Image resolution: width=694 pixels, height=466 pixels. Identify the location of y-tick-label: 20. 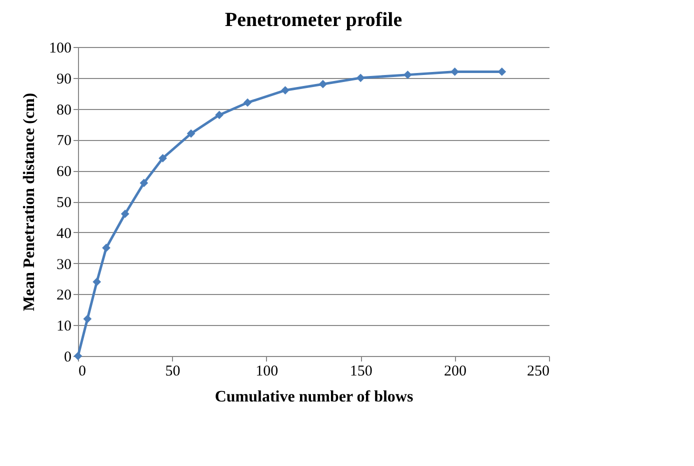
(64, 296).